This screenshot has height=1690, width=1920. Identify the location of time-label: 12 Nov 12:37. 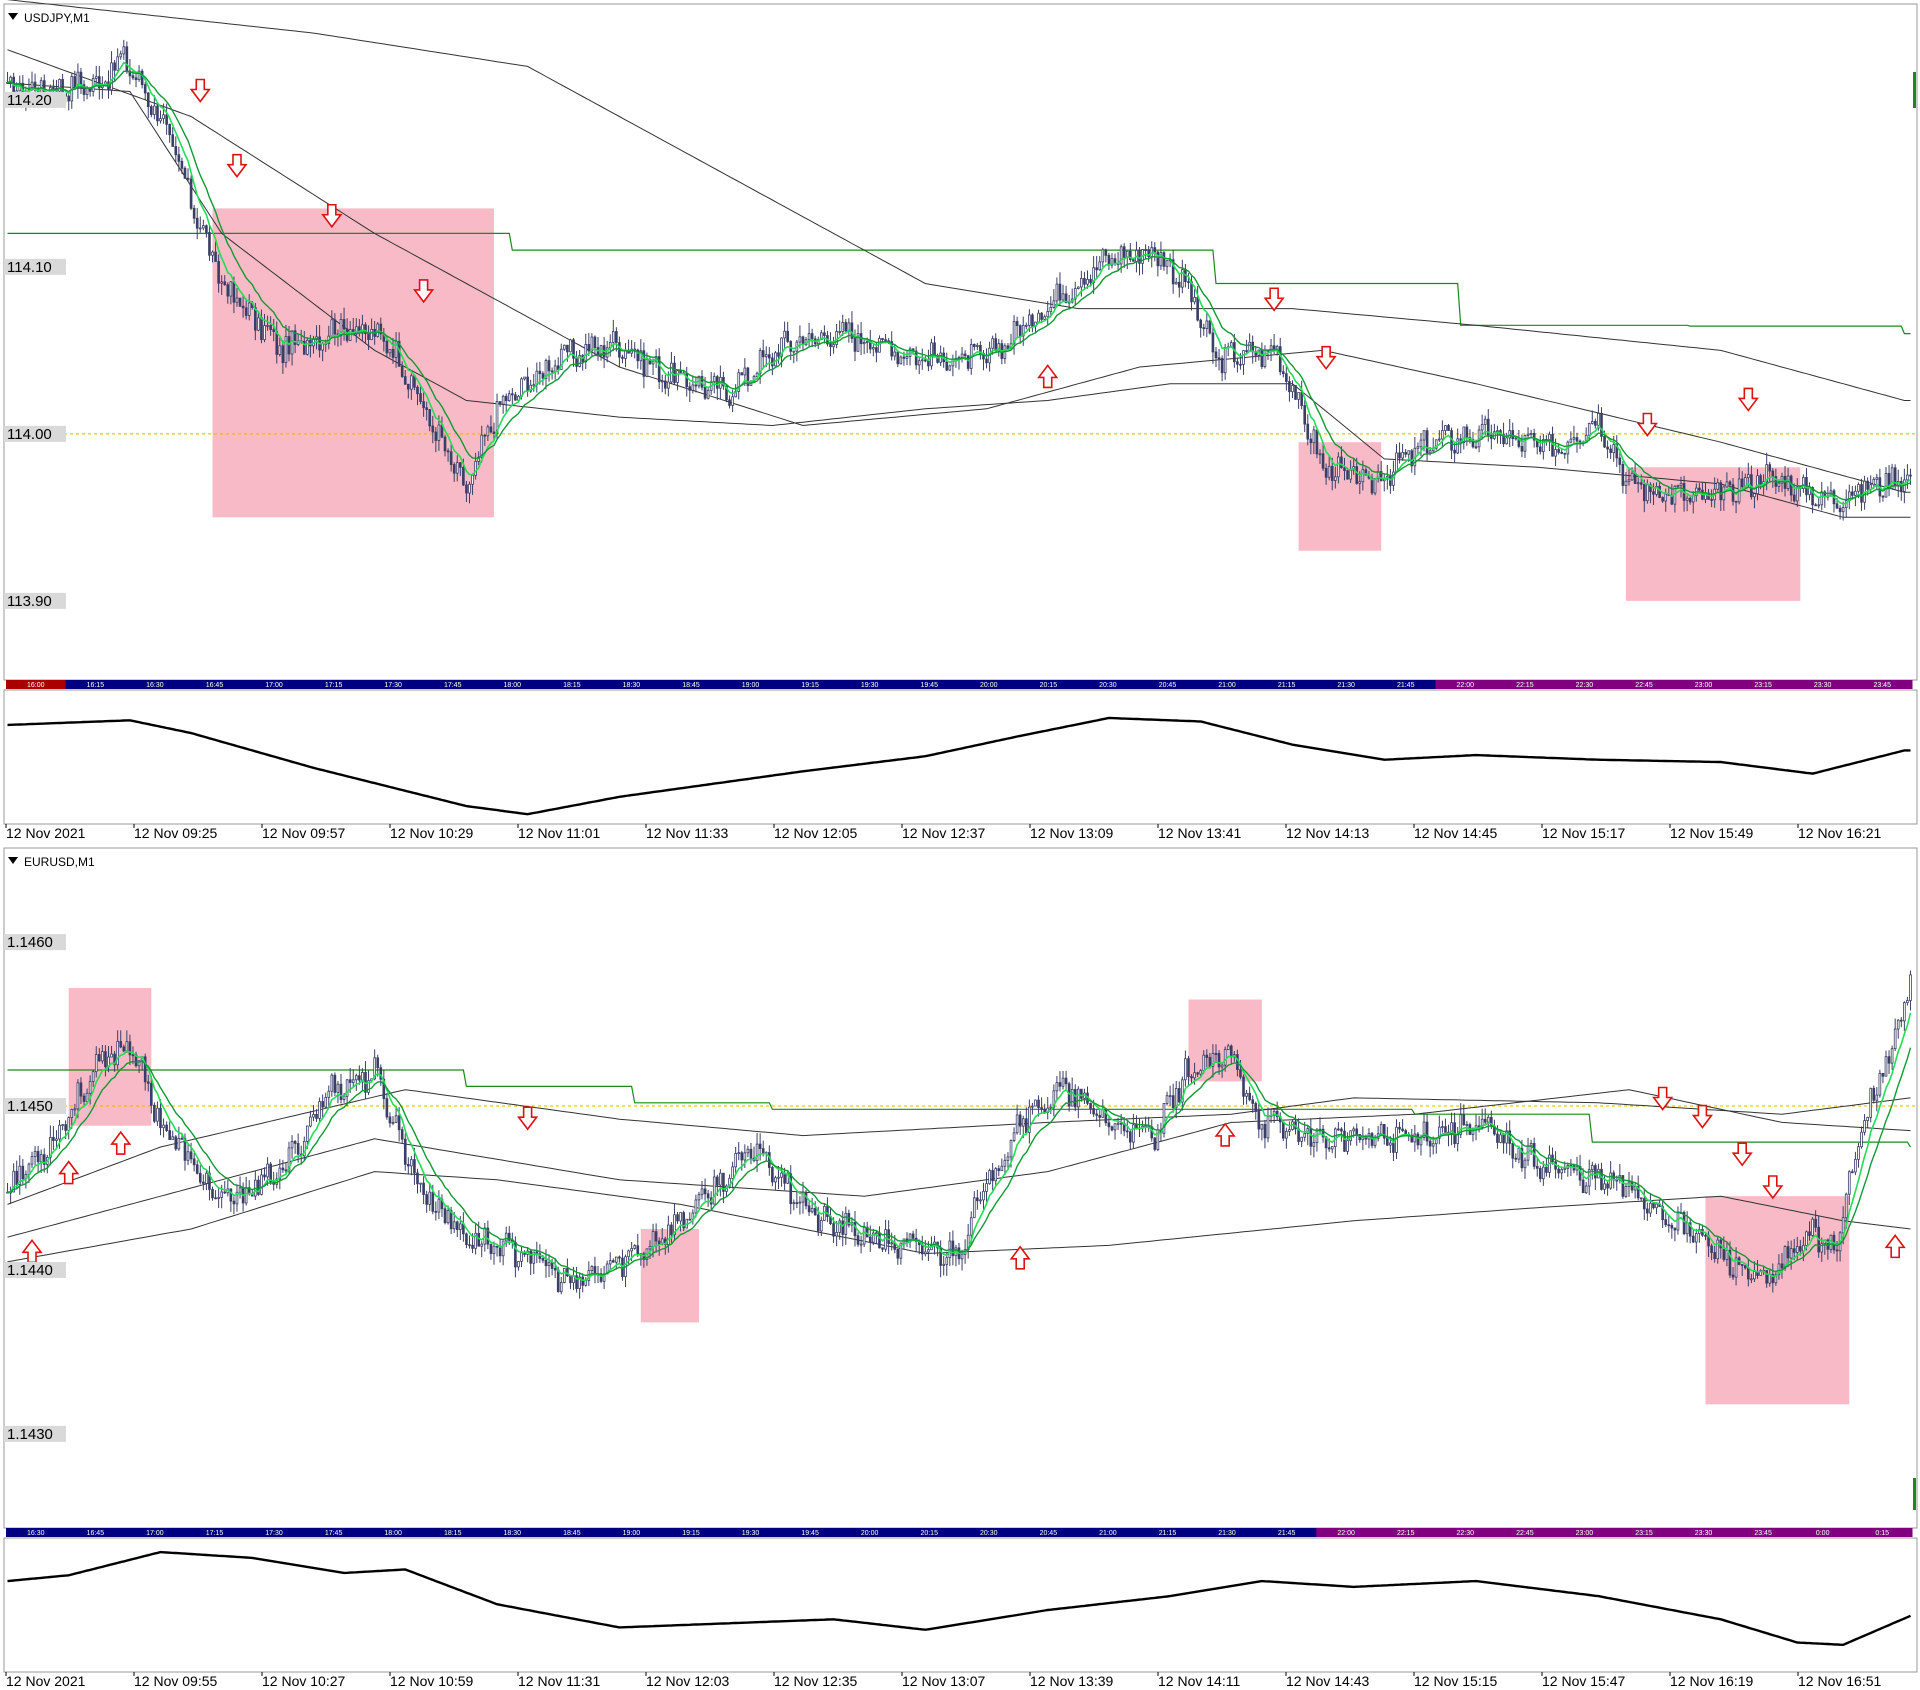
(943, 833).